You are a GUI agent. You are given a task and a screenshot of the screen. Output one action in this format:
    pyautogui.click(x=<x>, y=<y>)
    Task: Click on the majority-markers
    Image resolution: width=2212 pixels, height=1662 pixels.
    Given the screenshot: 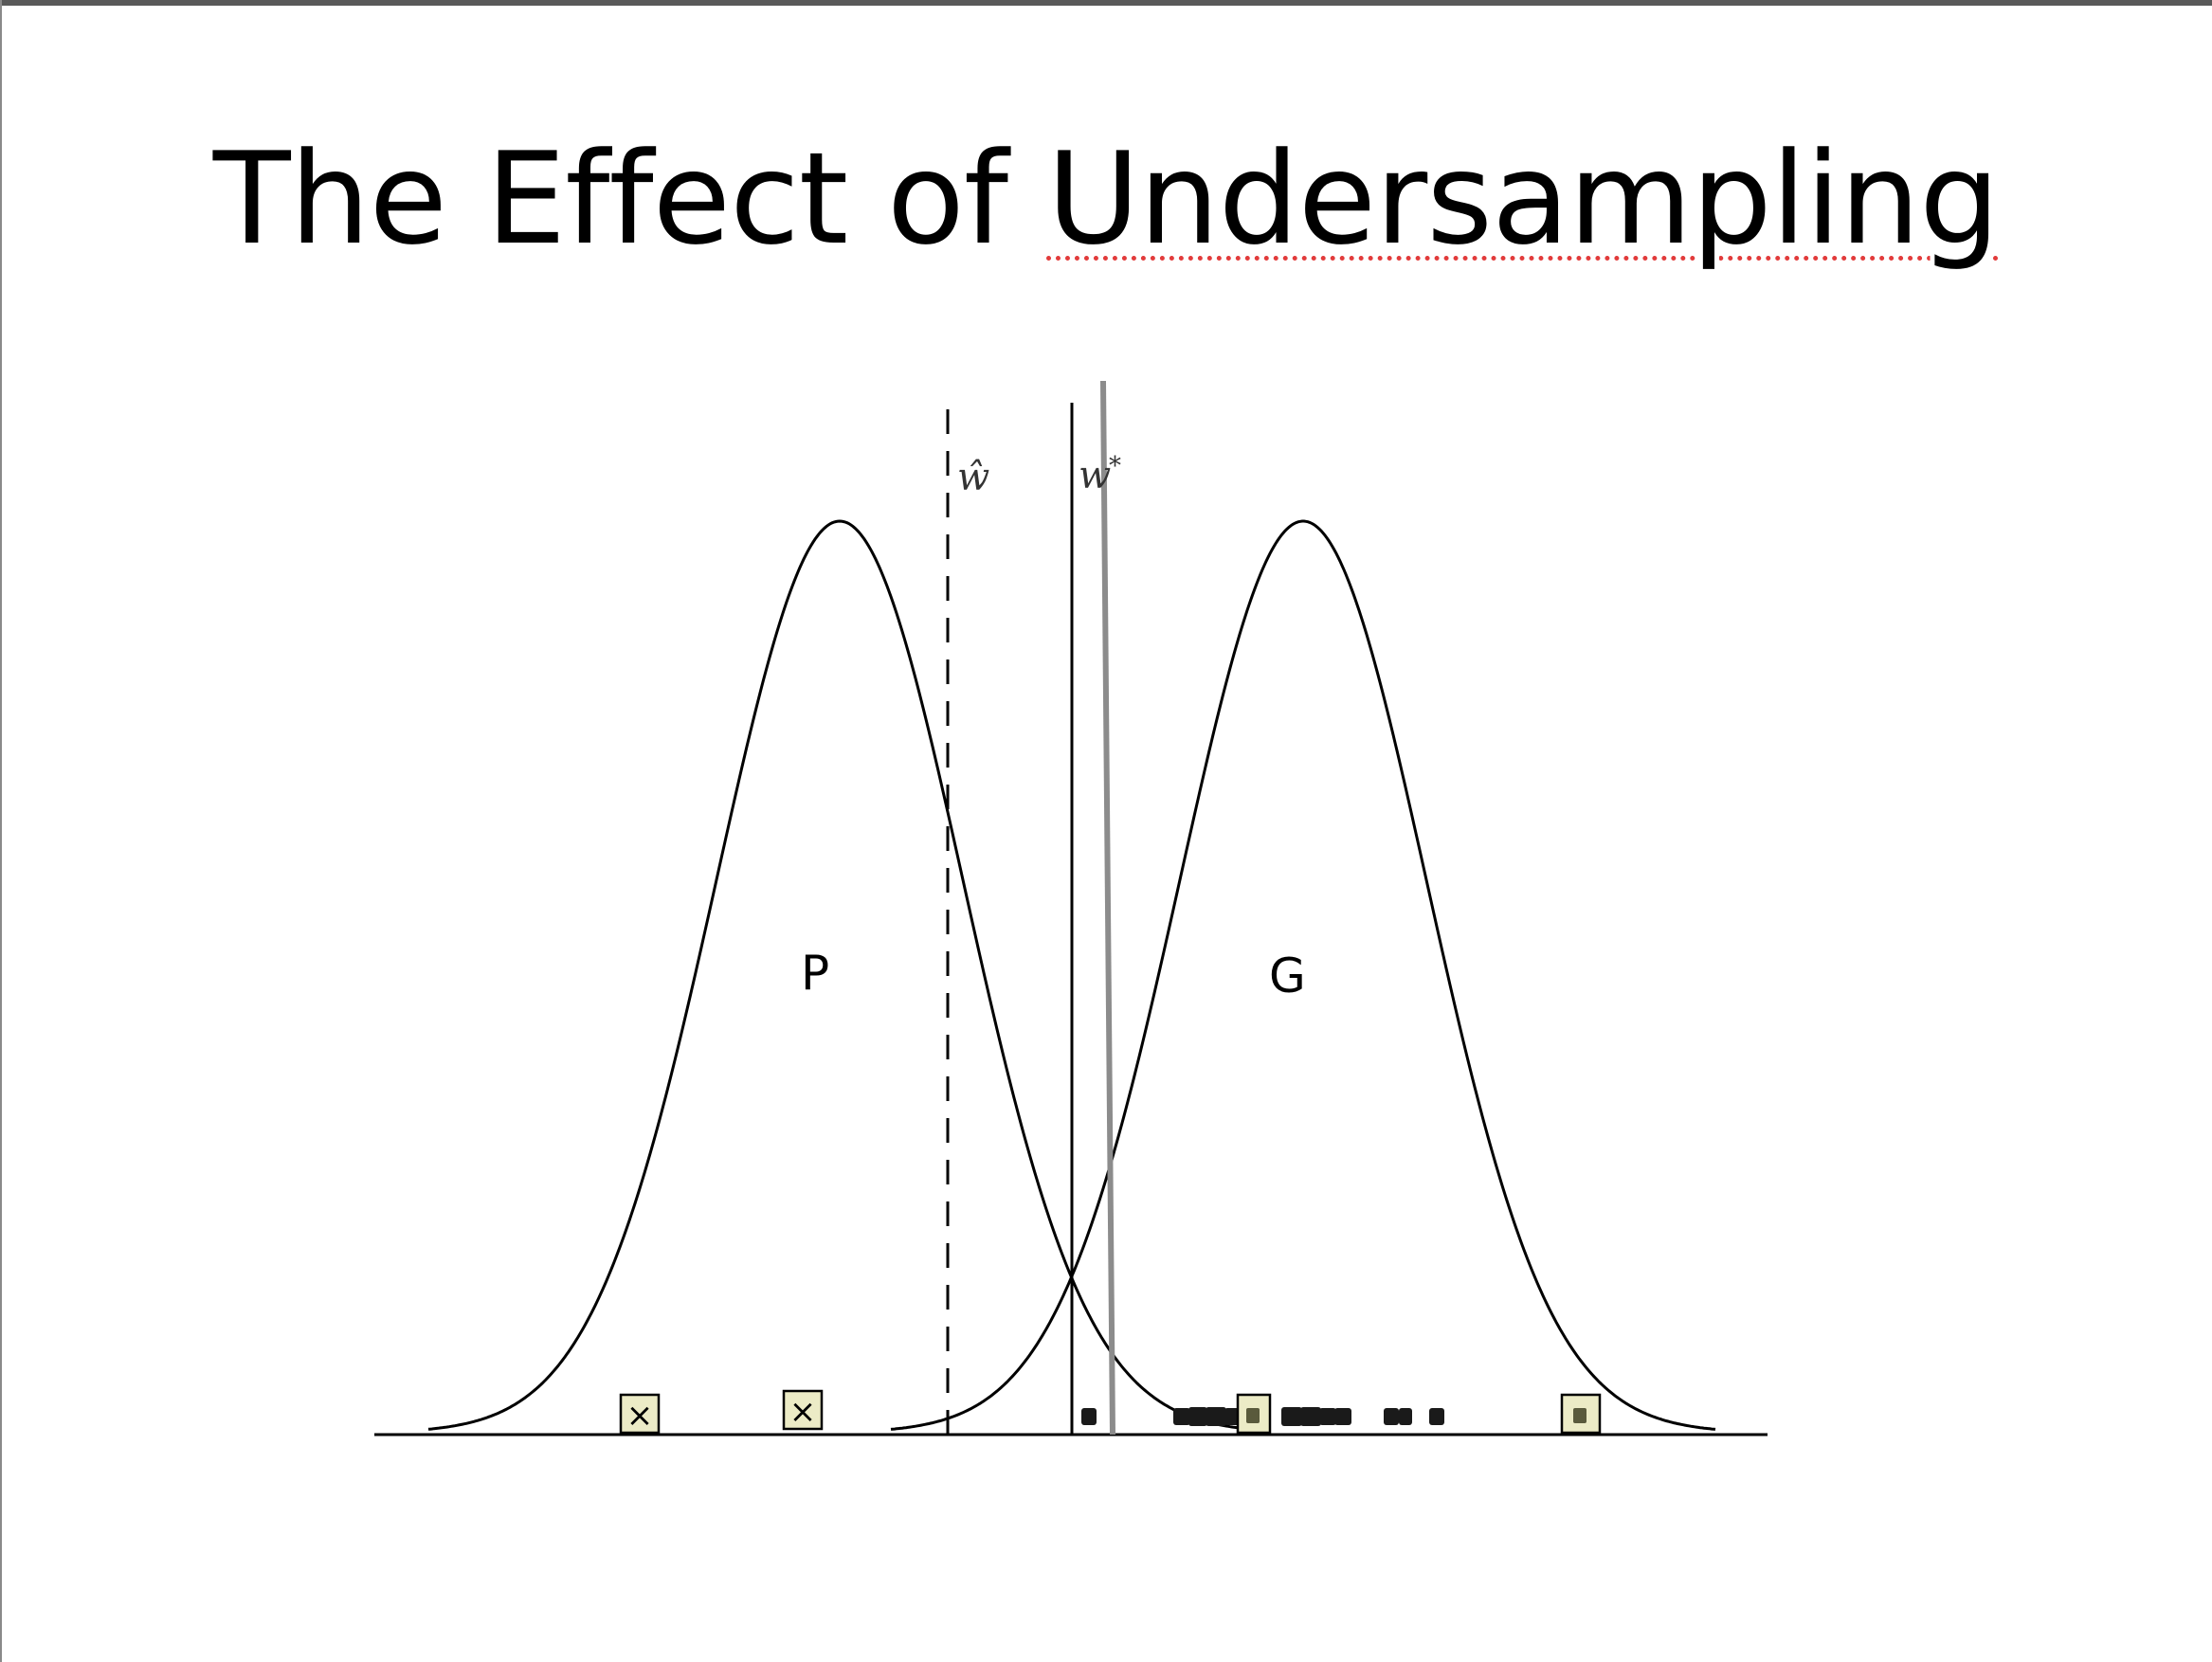 What is the action you would take?
    pyautogui.click(x=1262, y=1416)
    